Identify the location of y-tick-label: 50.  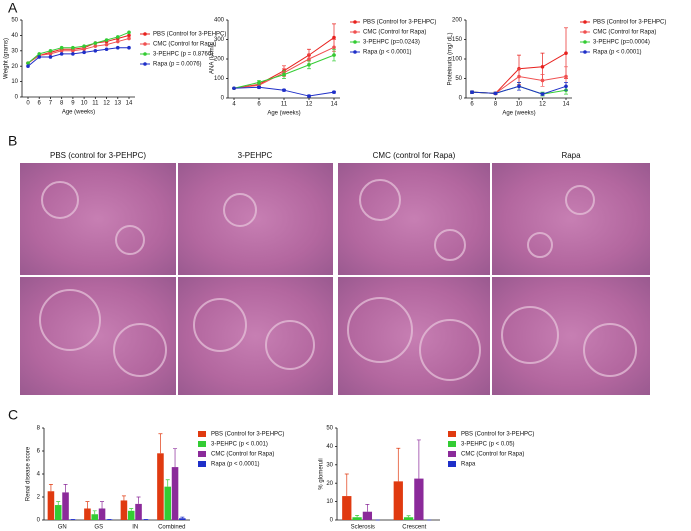
(329, 429).